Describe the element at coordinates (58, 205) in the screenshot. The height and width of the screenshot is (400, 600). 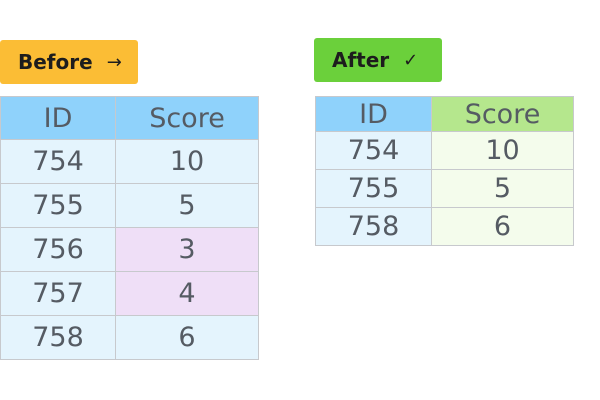
I see `before-cell-id: 755` at that location.